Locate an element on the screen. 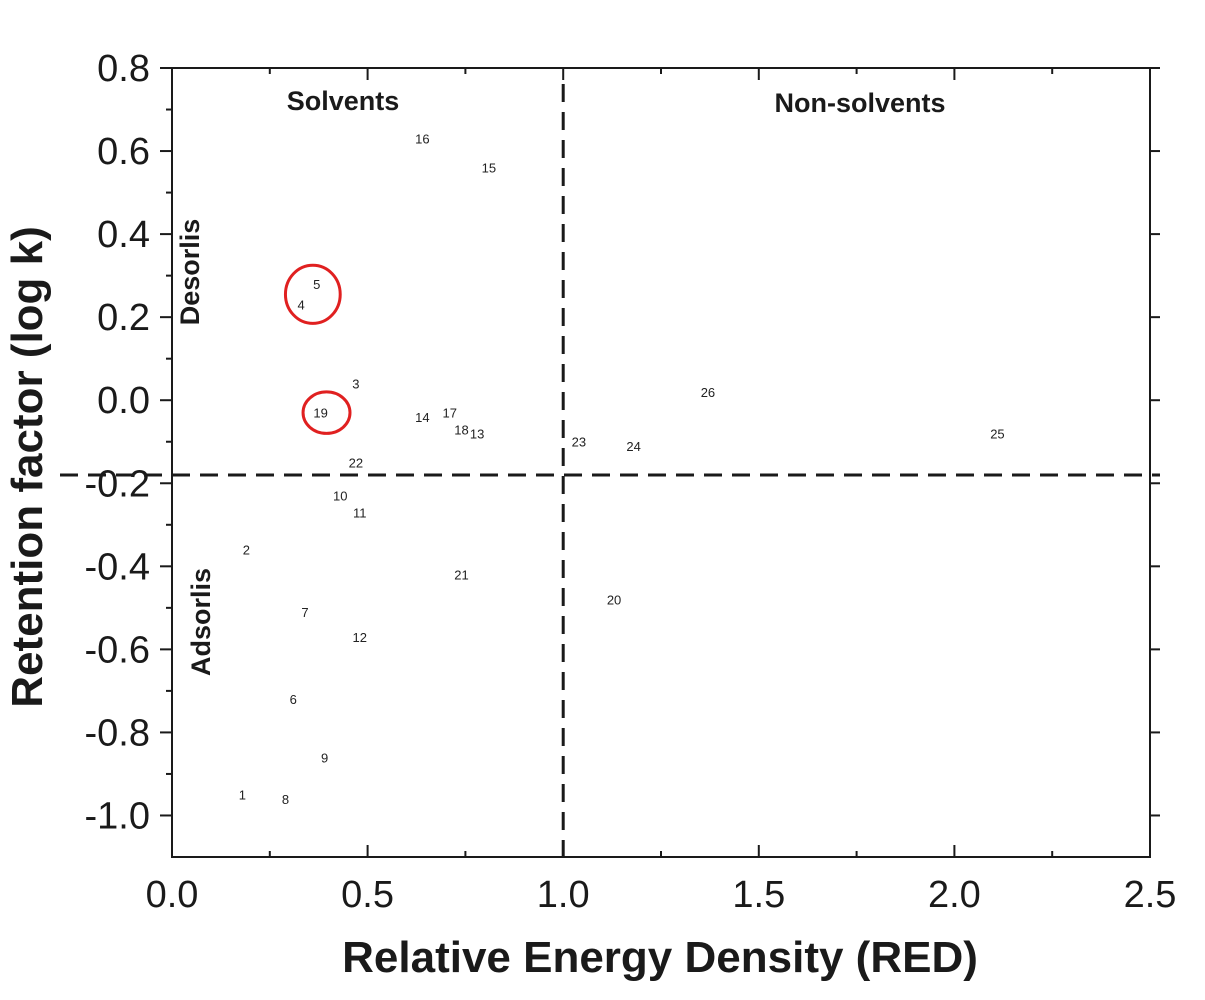 This screenshot has width=1205, height=1000. y-tick-label: 0.2 is located at coordinates (123, 318).